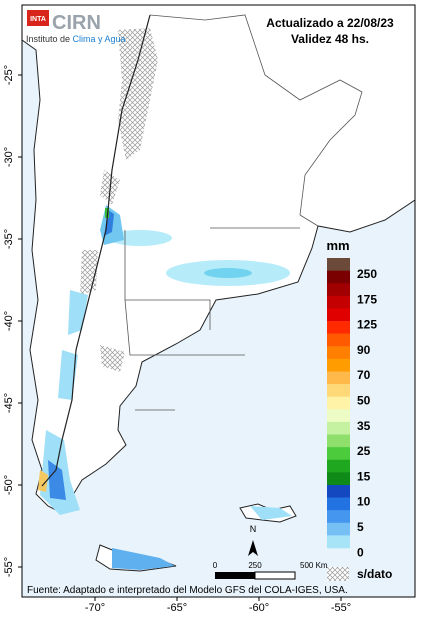  Describe the element at coordinates (367, 325) in the screenshot. I see `legend-label: 125` at that location.